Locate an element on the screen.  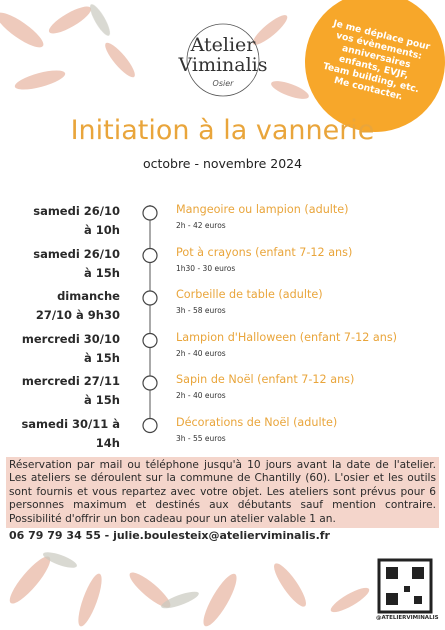
event-details: 3h - 58 euros is located at coordinates (201, 310).